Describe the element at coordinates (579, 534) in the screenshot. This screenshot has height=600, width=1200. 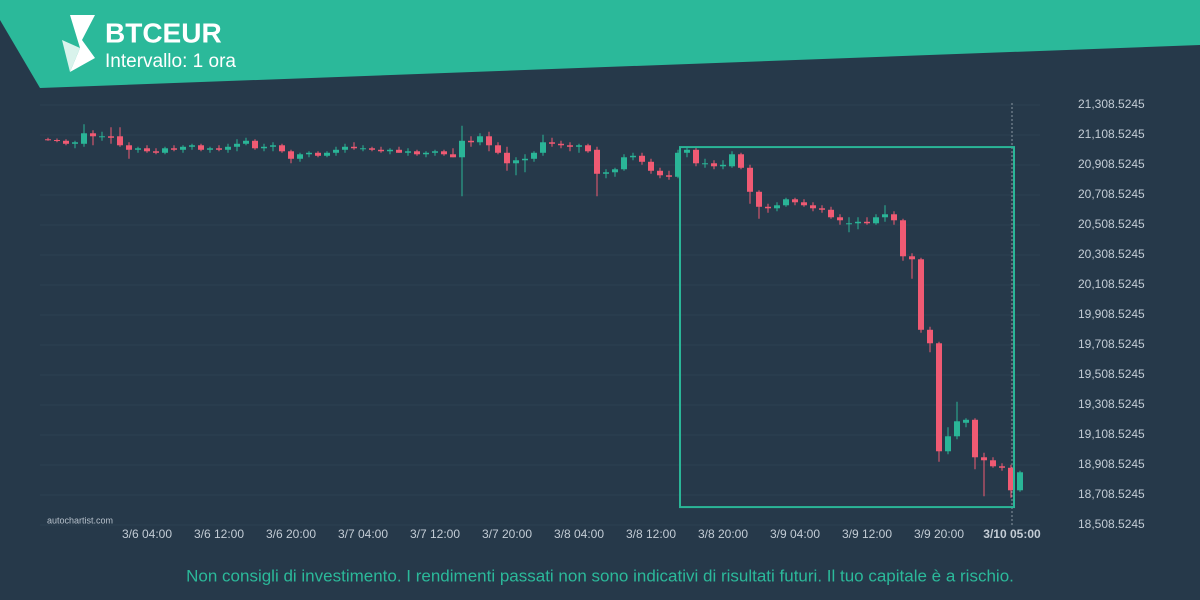
I see `x-tick-label: 3/8 04:00` at that location.